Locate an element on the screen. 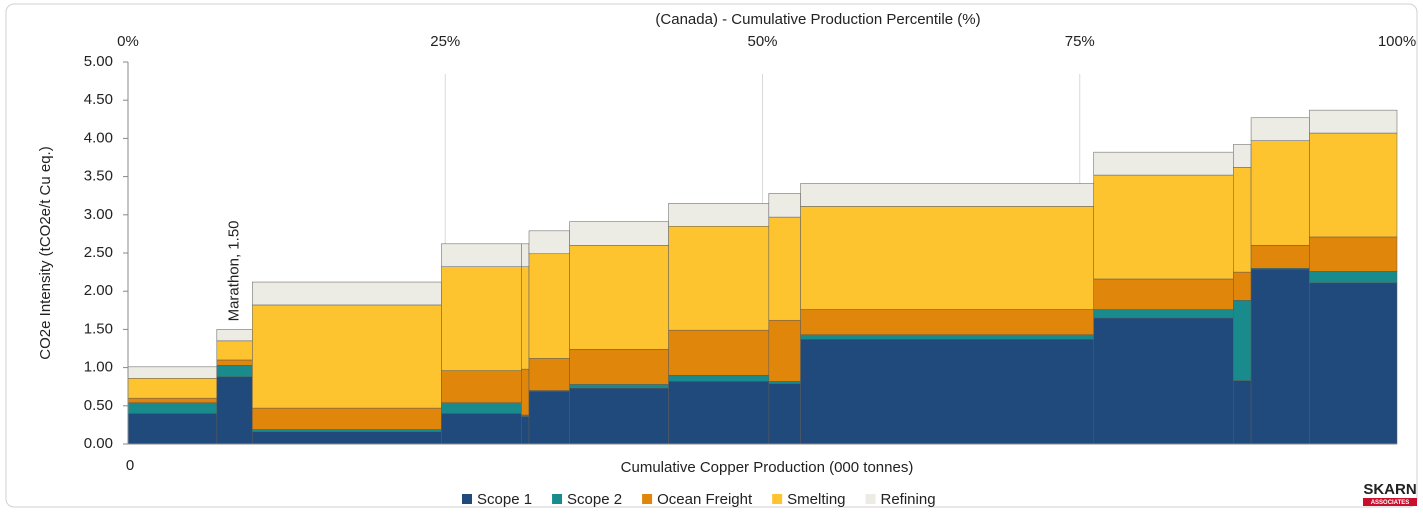 The image size is (1423, 516). y-tick-label: 3.50 is located at coordinates (98, 176).